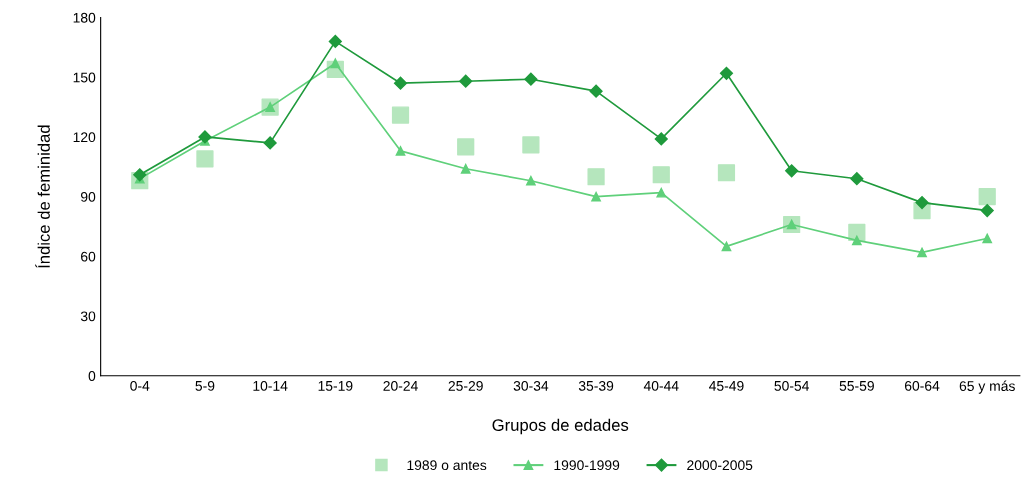 The width and height of the screenshot is (1027, 501). What do you see at coordinates (726, 385) in the screenshot?
I see `x-tick-label: 45-49` at bounding box center [726, 385].